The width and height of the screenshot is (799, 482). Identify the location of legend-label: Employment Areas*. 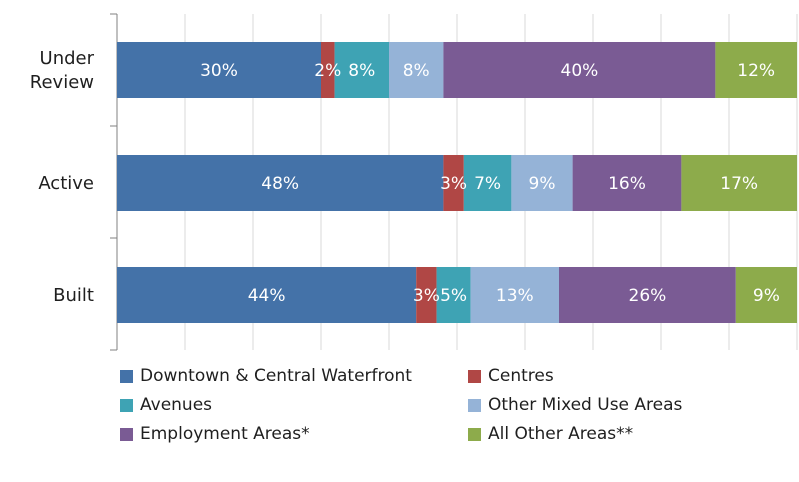
(225, 434).